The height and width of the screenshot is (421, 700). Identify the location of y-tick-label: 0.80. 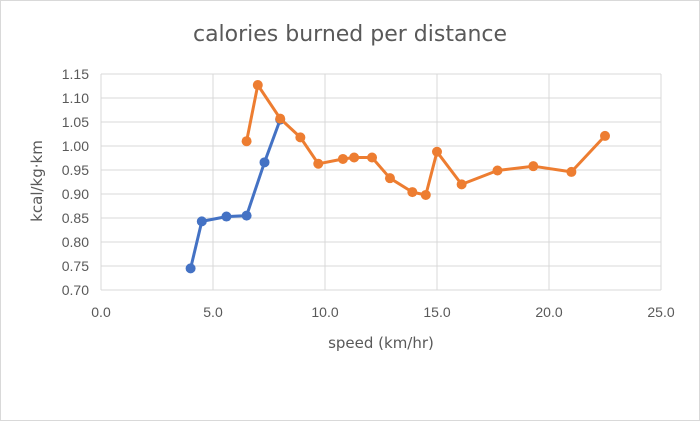
(75, 242).